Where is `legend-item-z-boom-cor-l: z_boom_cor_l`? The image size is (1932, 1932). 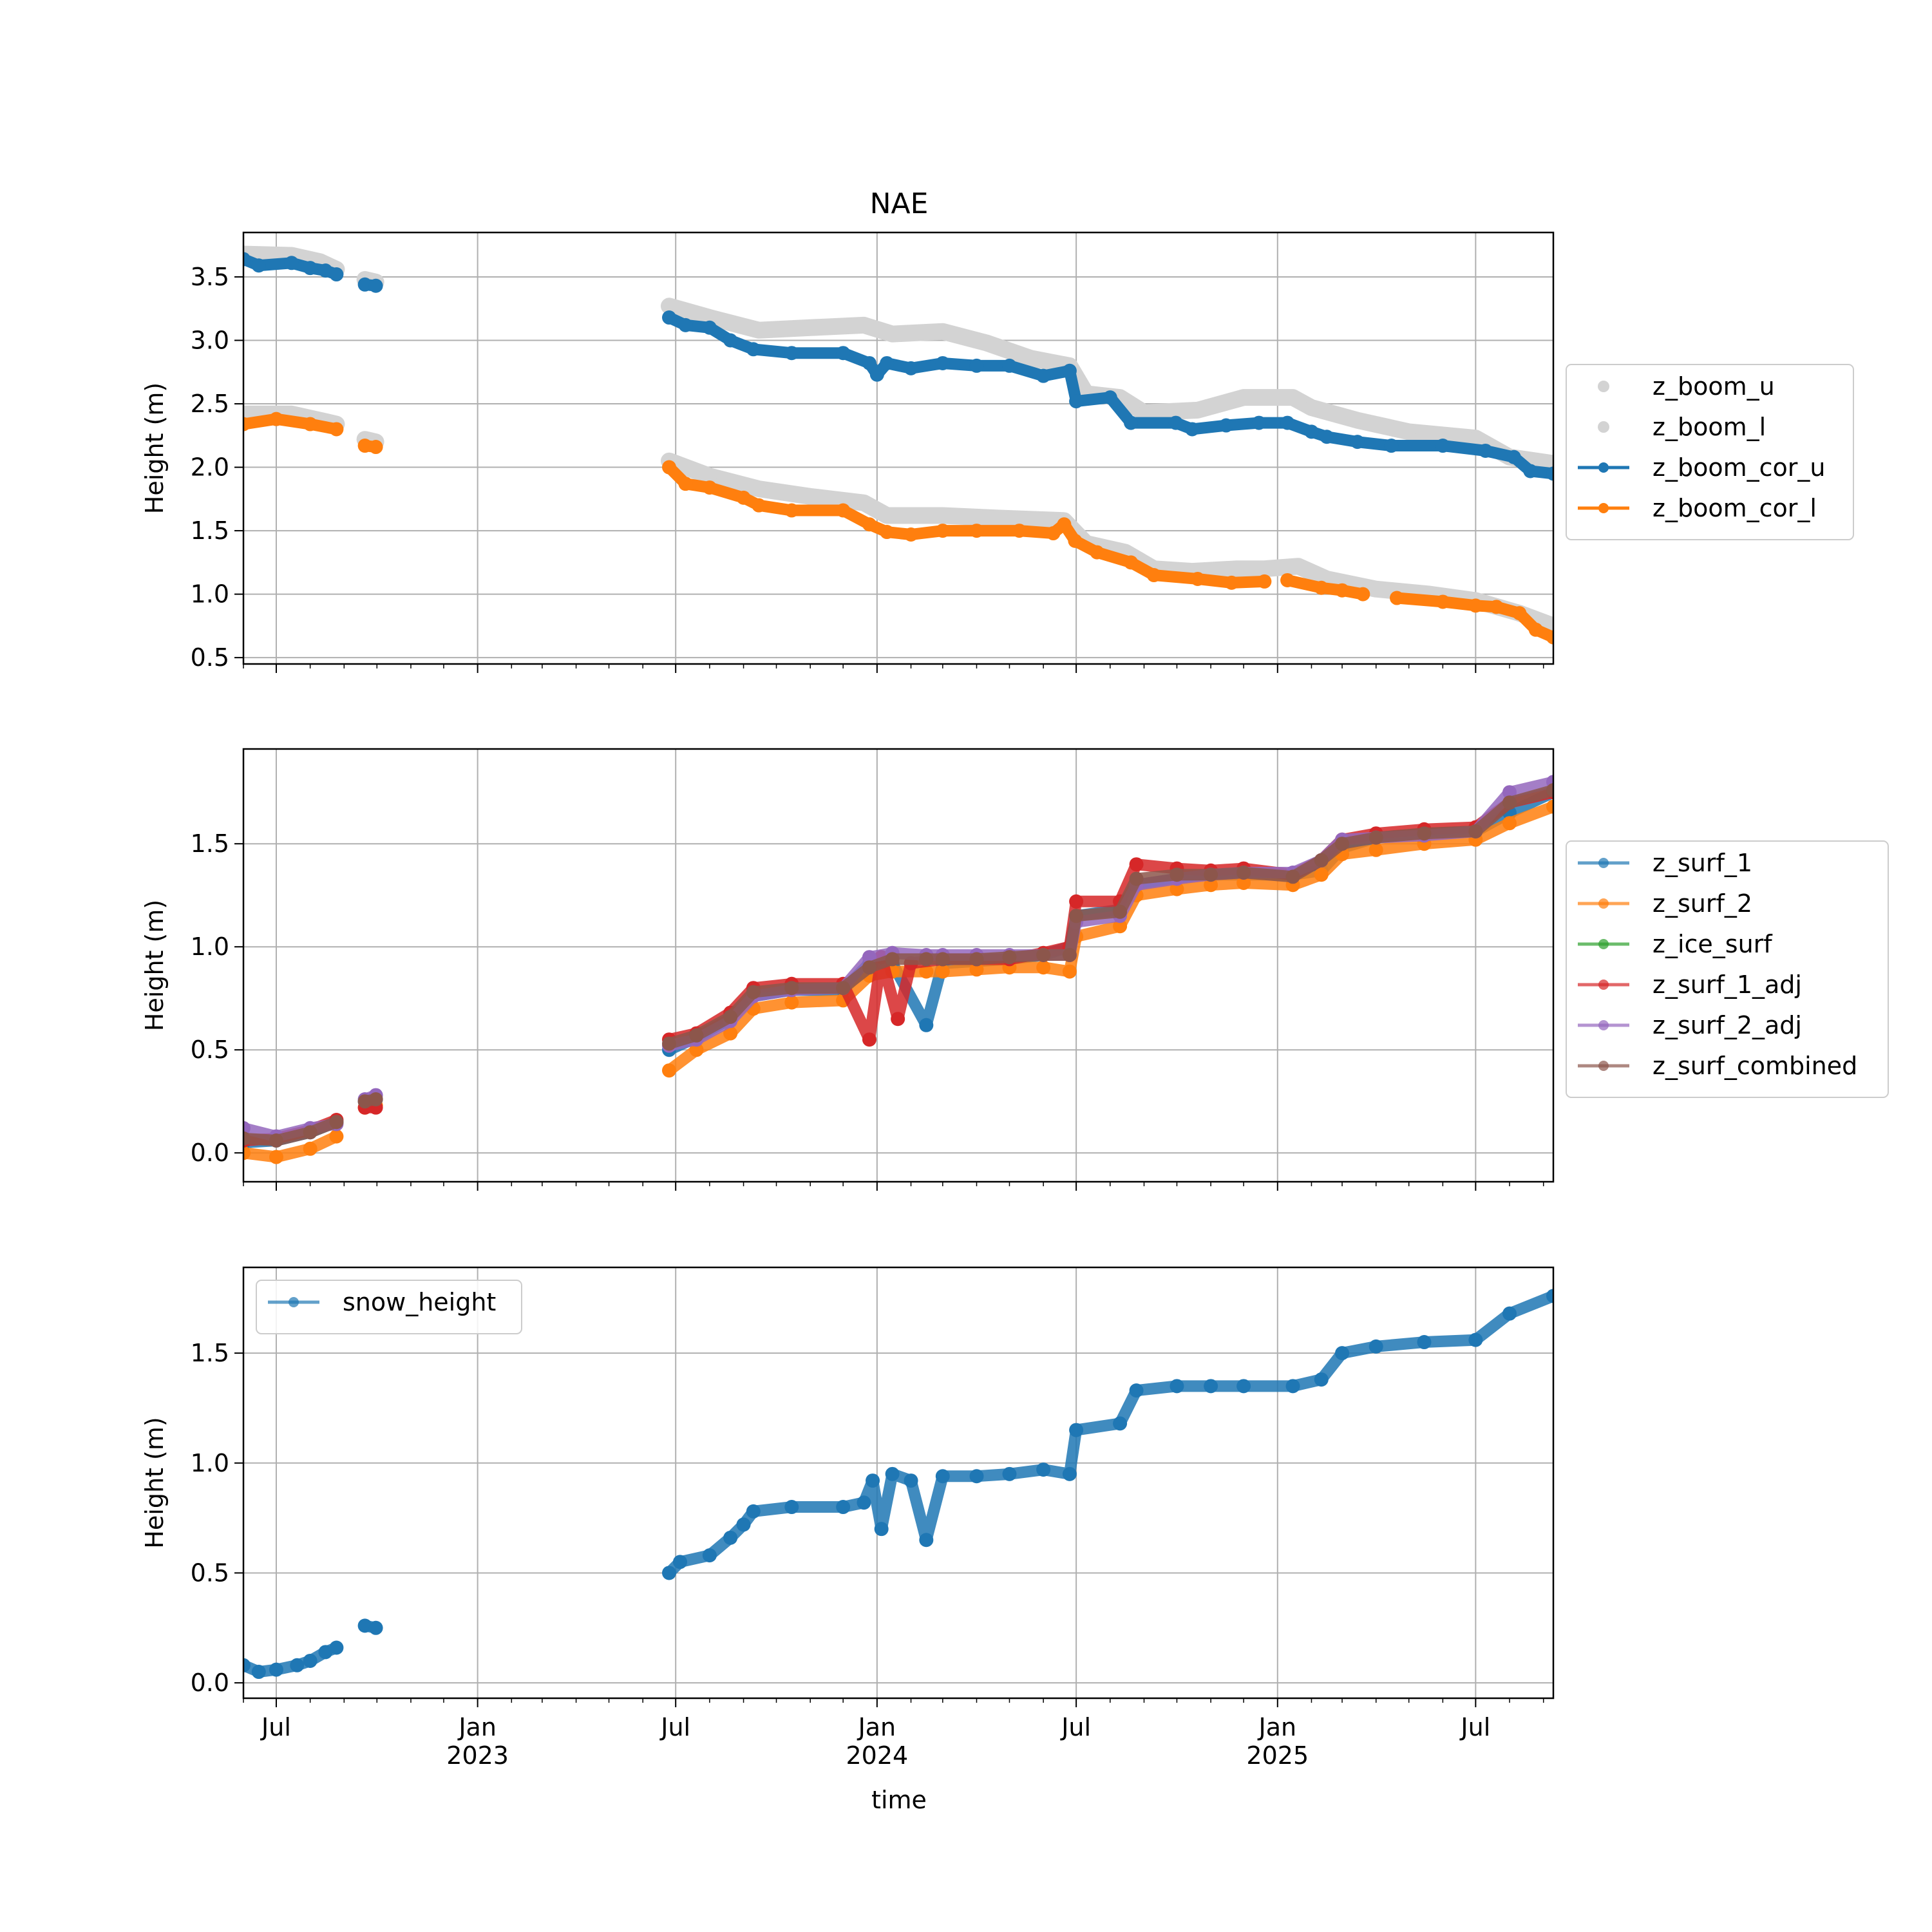
legend-item-z-boom-cor-l: z_boom_cor_l is located at coordinates (1698, 508).